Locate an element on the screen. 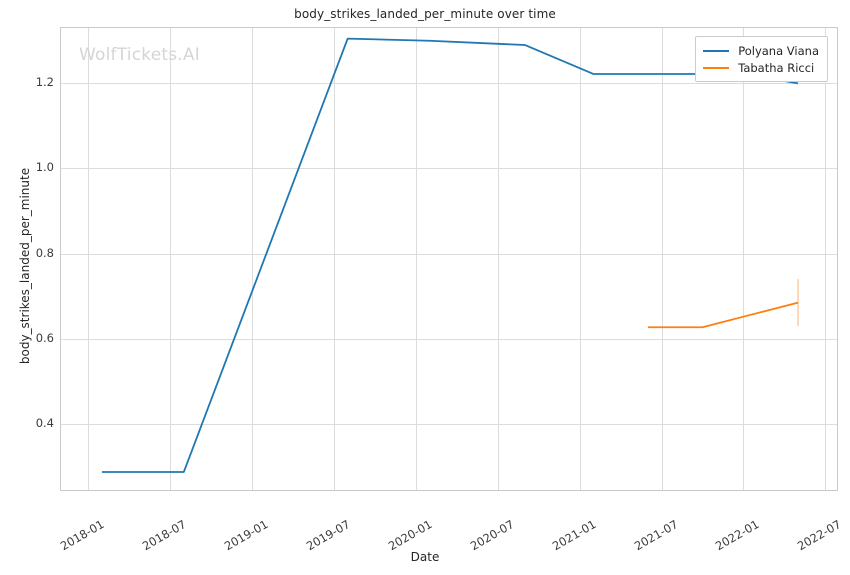 Image resolution: width=850 pixels, height=575 pixels. y-tick-label-2: 0.8 is located at coordinates (44, 252).